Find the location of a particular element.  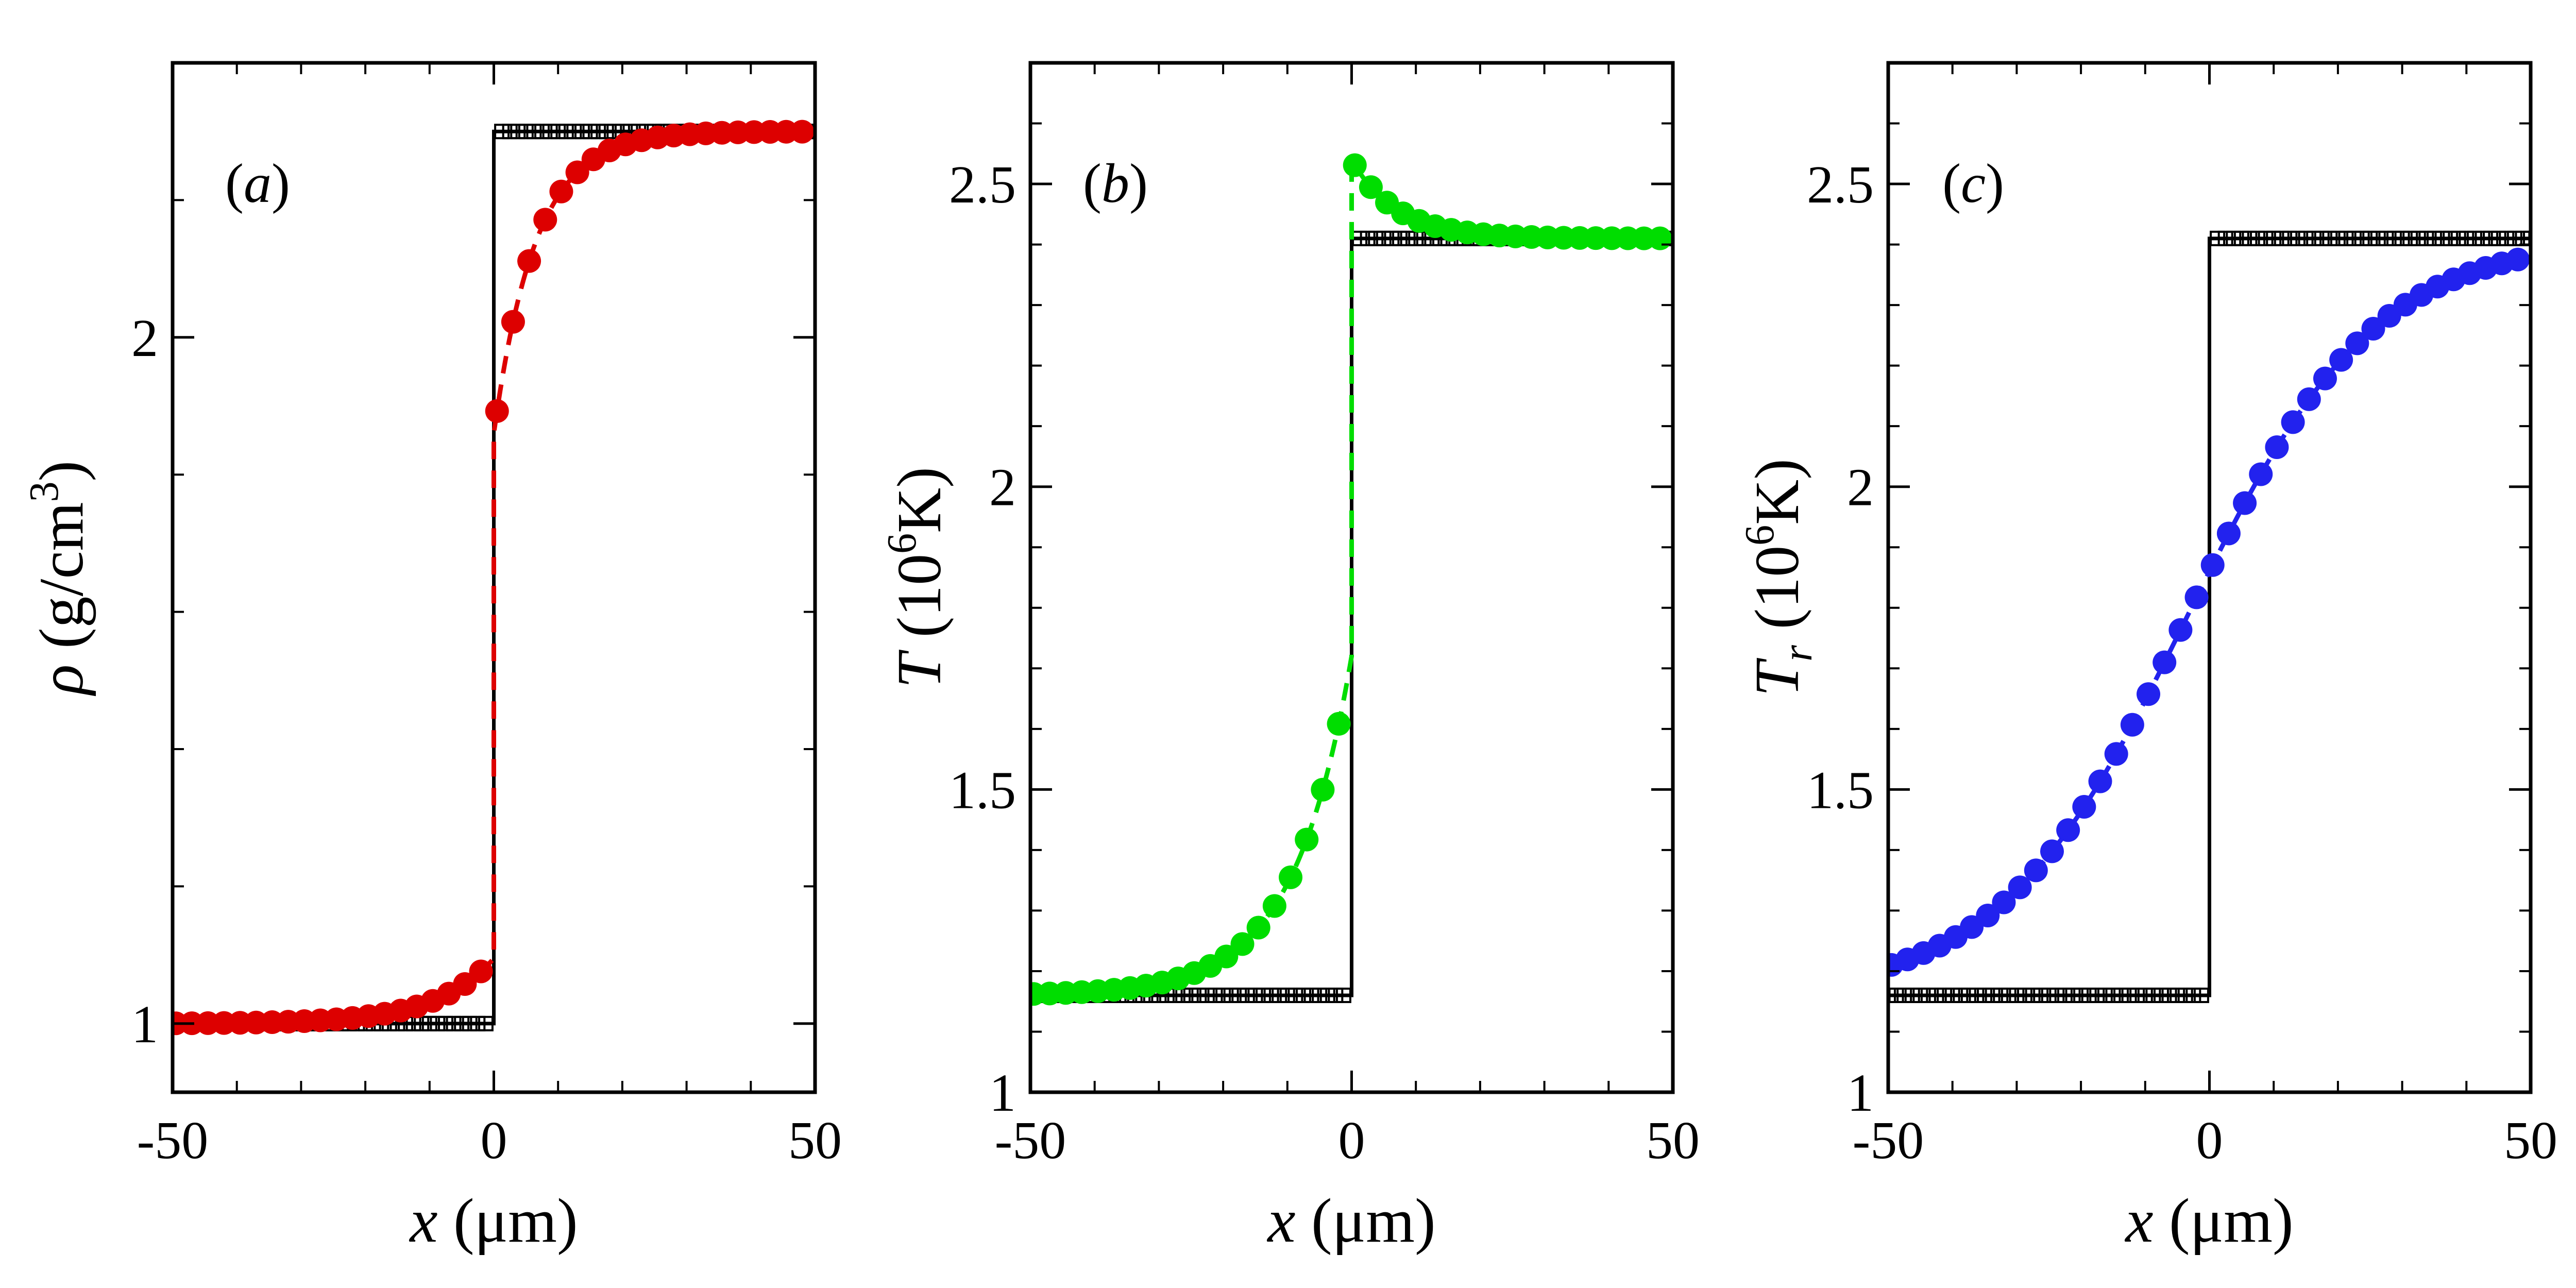

y-tick-label: 1.5 is located at coordinates (1840, 790).